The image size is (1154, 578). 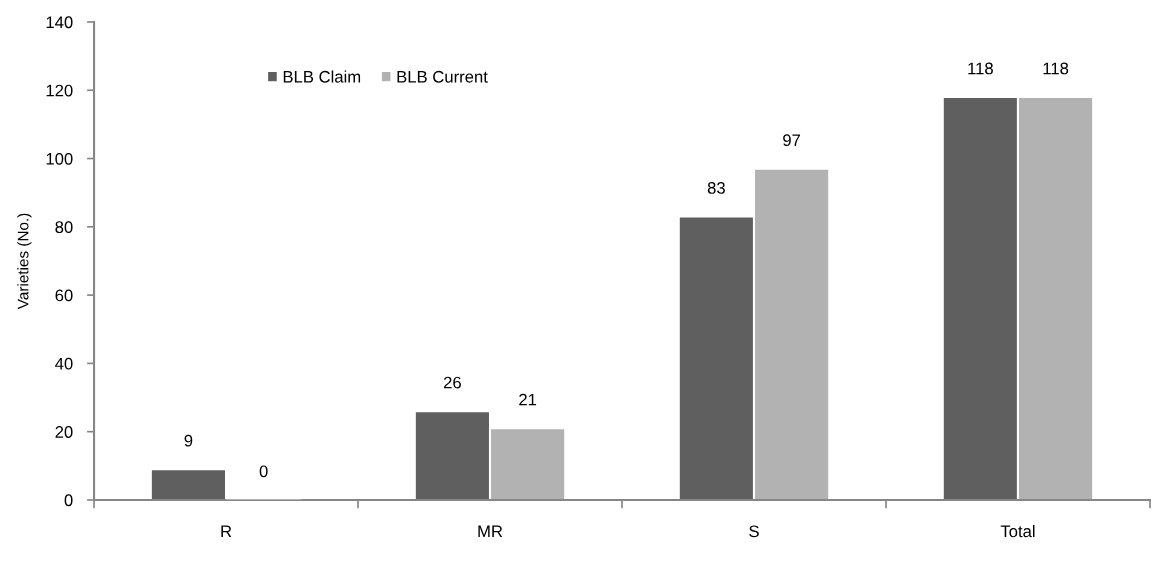 What do you see at coordinates (716, 188) in the screenshot?
I see `data-label: 83` at bounding box center [716, 188].